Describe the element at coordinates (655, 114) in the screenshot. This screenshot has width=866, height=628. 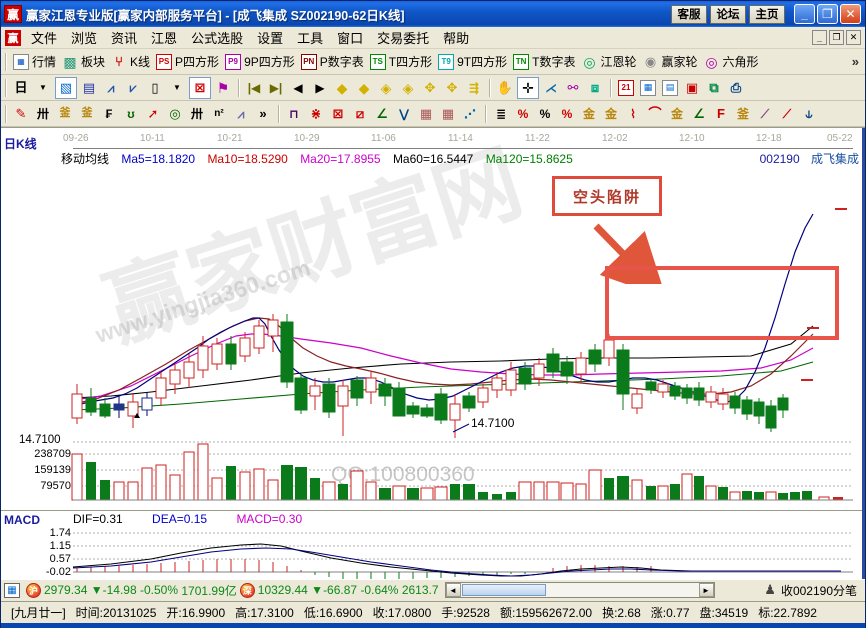
I see `arc-button: ⌒` at that location.